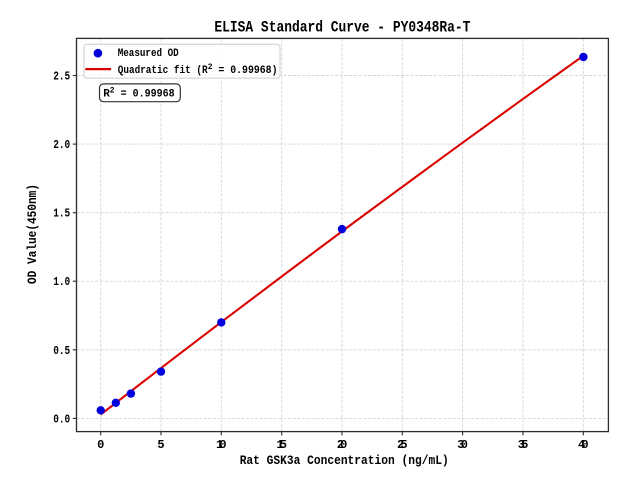  I want to click on svg-text: 1.0, so click(61, 282).